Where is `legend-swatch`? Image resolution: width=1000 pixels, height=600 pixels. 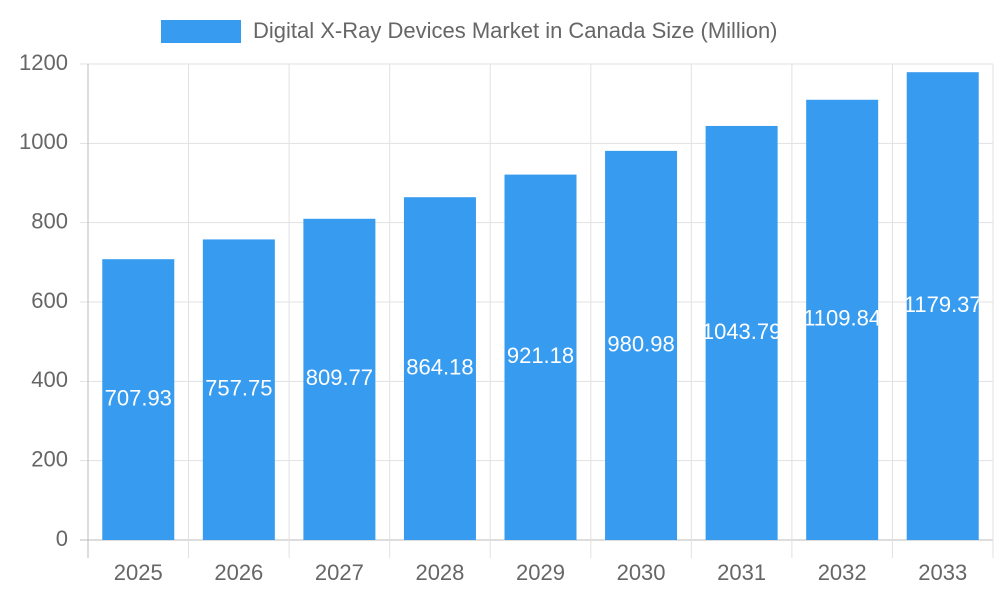 legend-swatch is located at coordinates (201, 31).